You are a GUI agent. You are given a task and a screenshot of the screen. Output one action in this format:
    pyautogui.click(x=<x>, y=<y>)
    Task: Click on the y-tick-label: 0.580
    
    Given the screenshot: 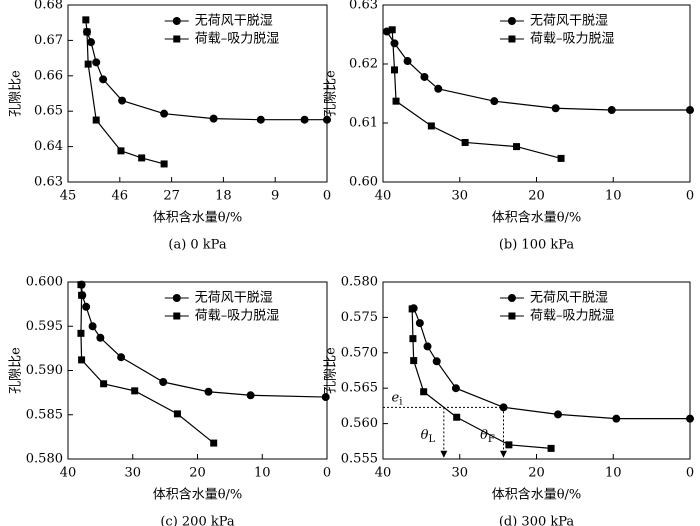 What is the action you would take?
    pyautogui.click(x=44, y=459)
    